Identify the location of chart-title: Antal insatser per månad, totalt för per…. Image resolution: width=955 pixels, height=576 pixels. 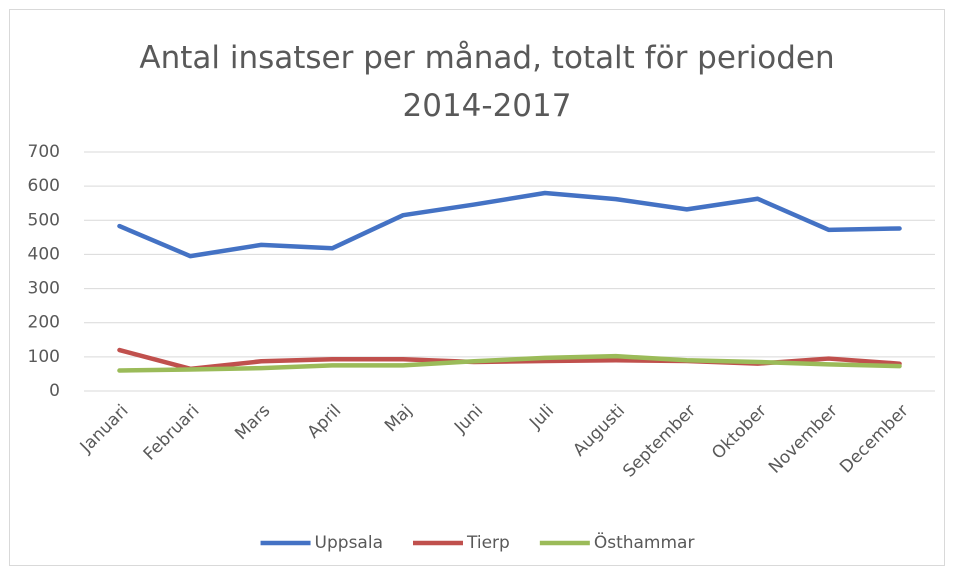
(487, 82).